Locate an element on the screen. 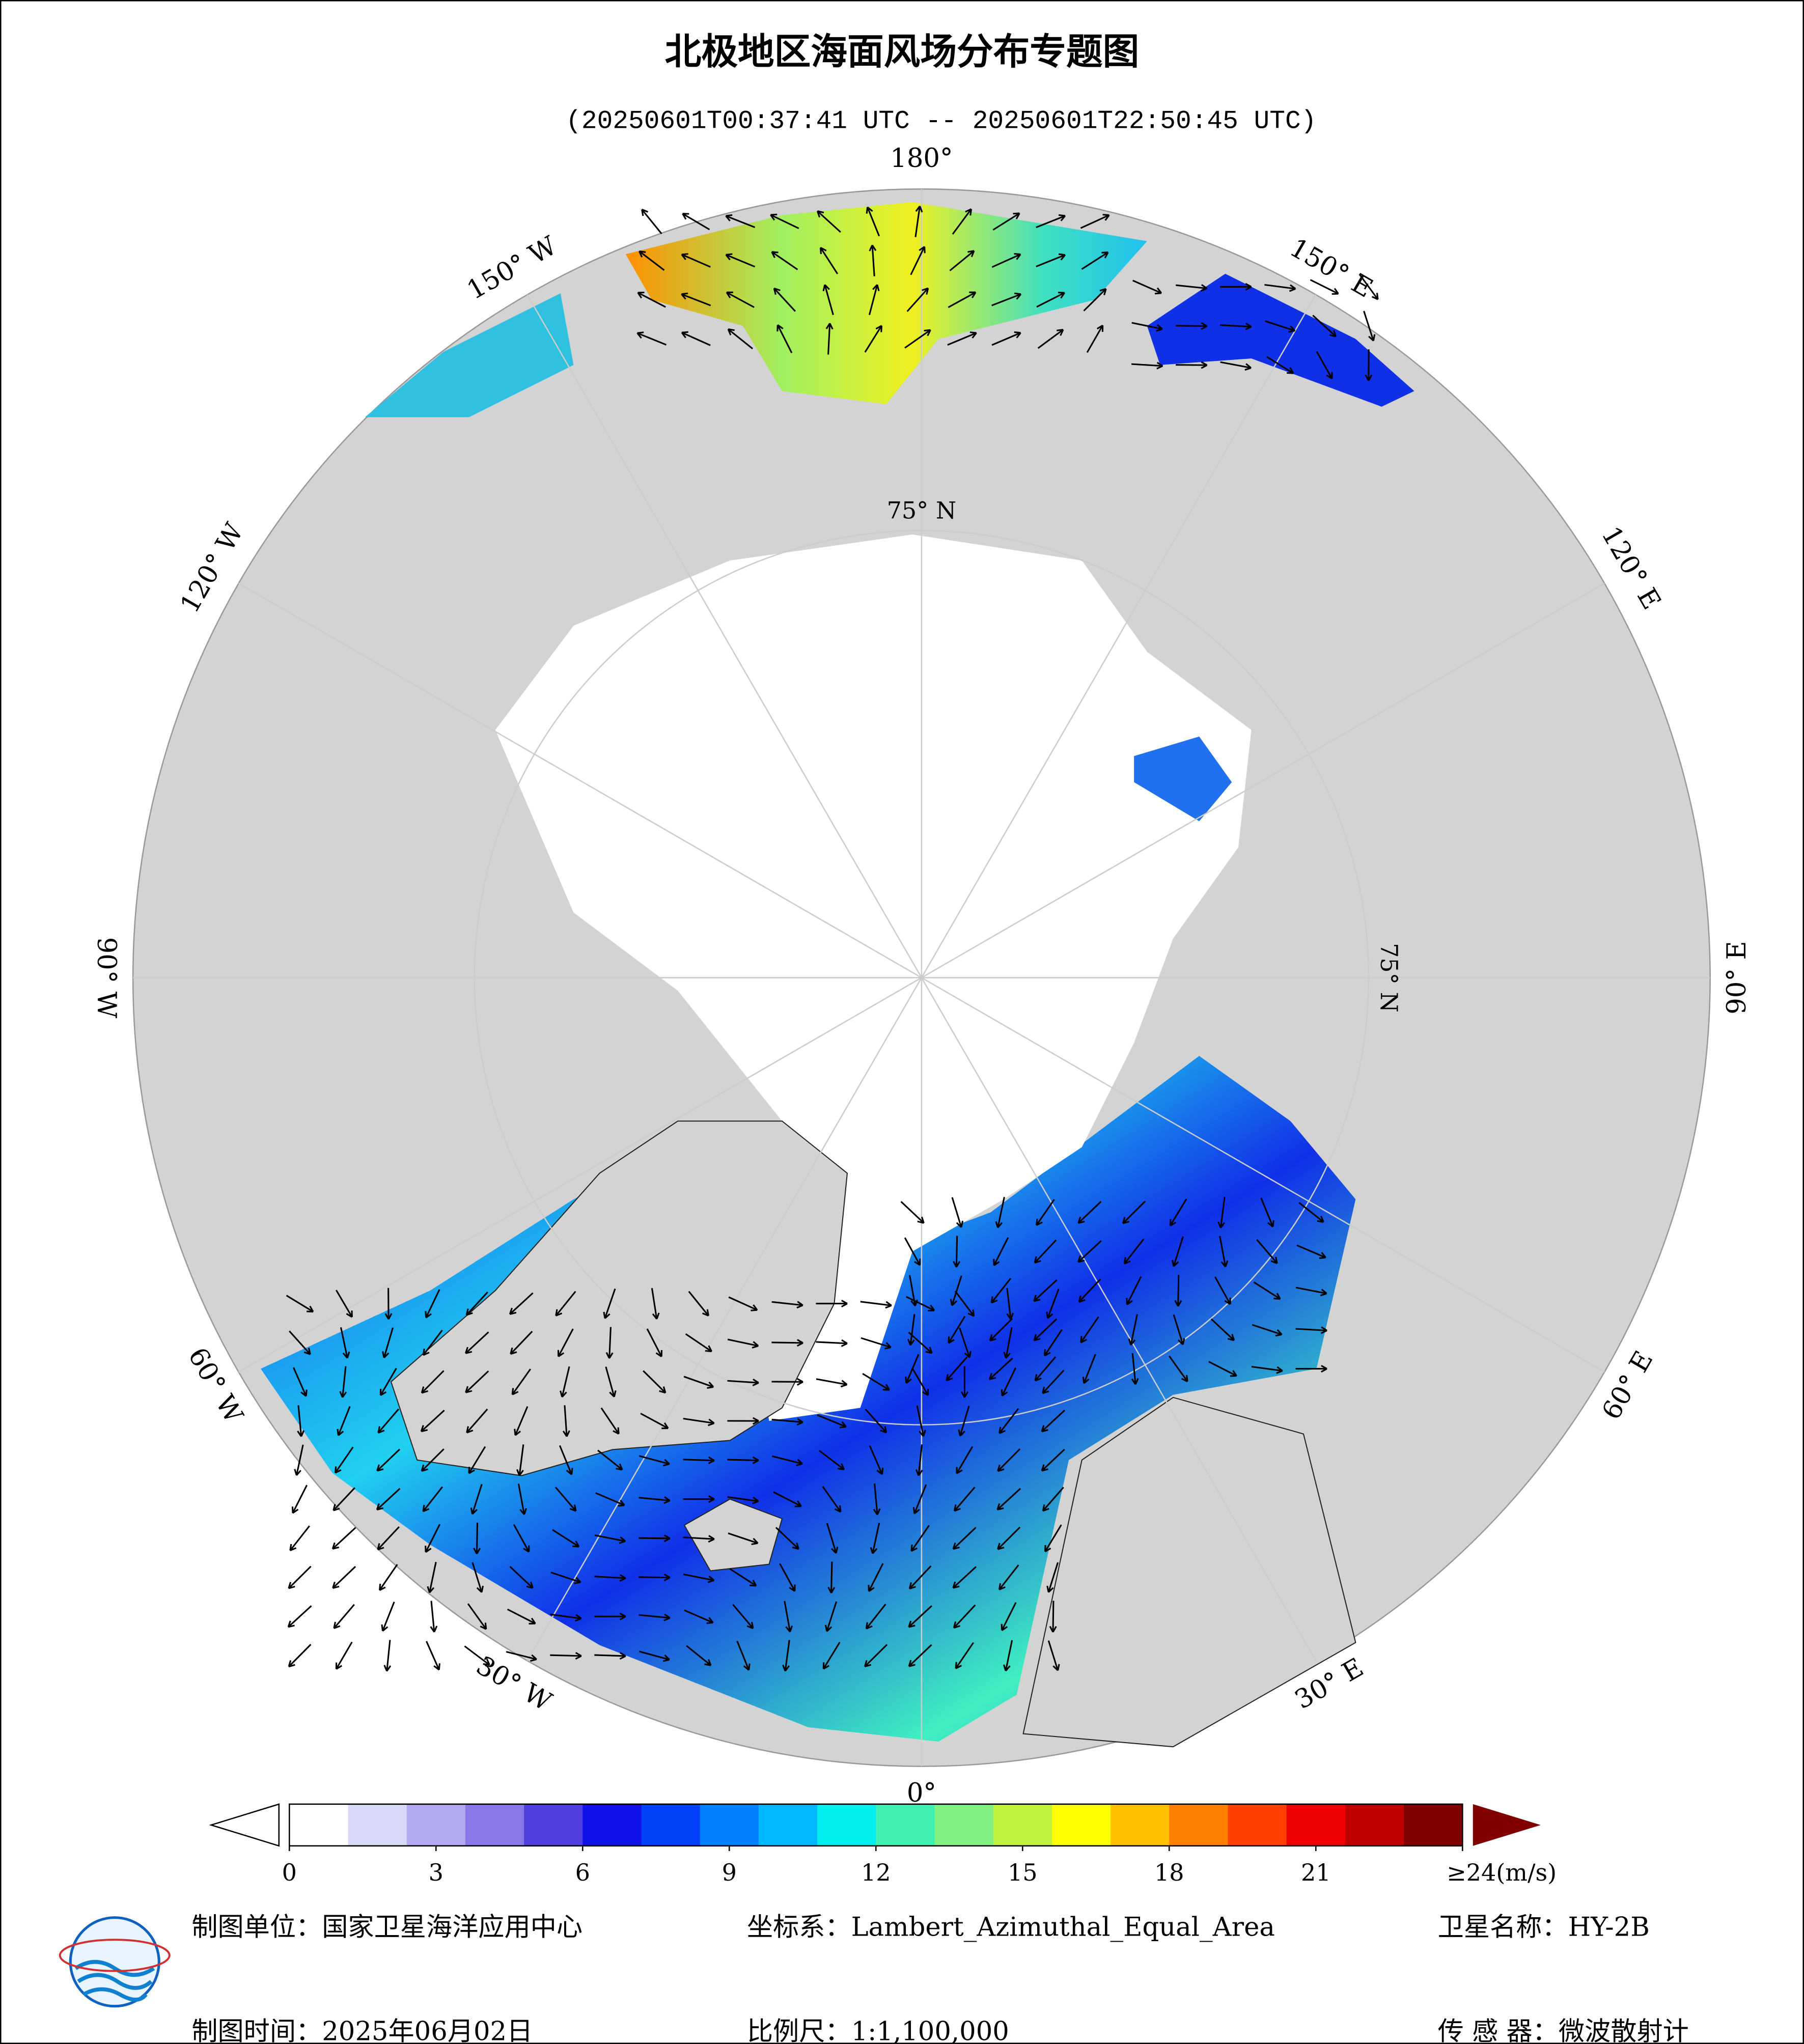 This screenshot has height=2044, width=1804. wind-field-pacific is located at coordinates (886, 303).